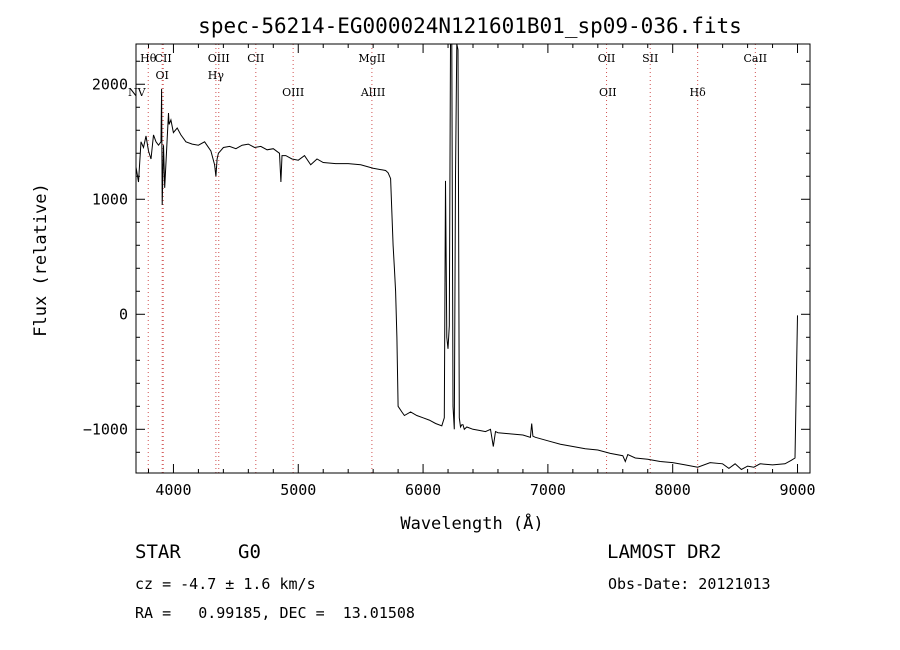  What do you see at coordinates (110, 199) in the screenshot?
I see `y-tick-label: 1000` at bounding box center [110, 199].